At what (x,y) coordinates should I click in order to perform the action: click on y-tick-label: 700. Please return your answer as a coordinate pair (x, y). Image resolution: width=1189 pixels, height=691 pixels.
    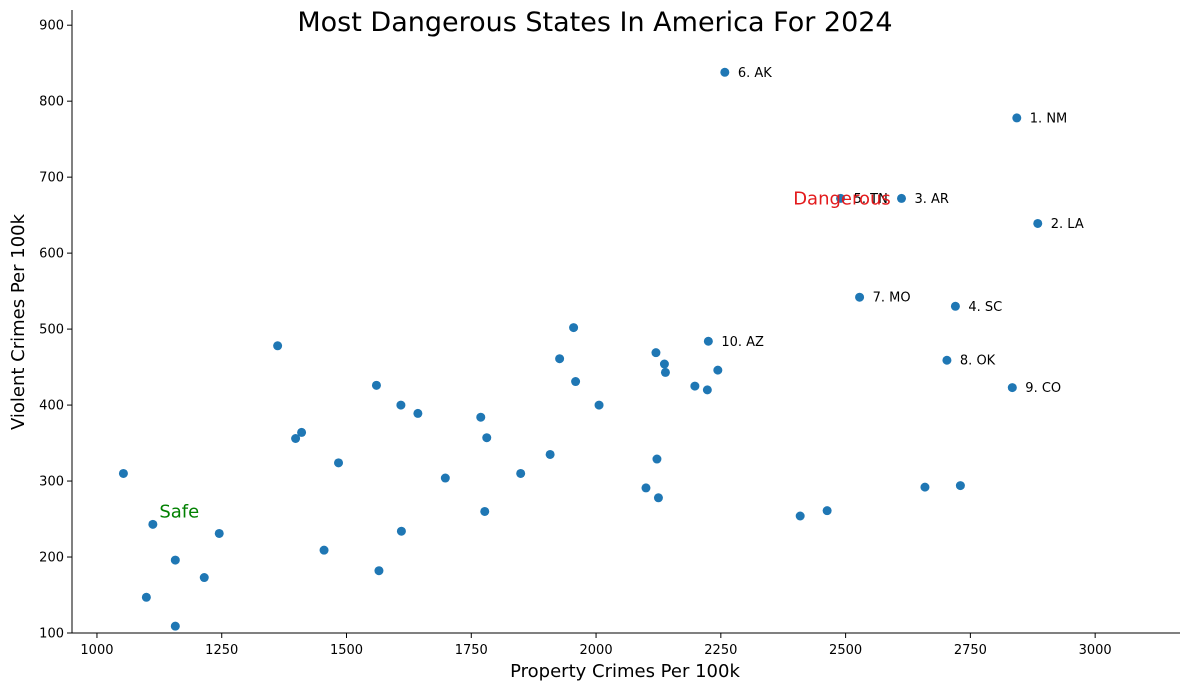
    Looking at the image, I should click on (51, 178).